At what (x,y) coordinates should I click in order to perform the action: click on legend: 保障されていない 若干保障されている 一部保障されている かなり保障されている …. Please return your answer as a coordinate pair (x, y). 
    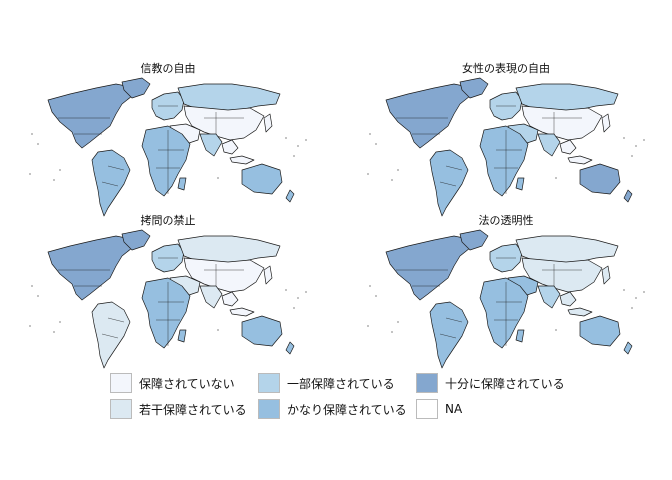
    Looking at the image, I should click on (345, 397).